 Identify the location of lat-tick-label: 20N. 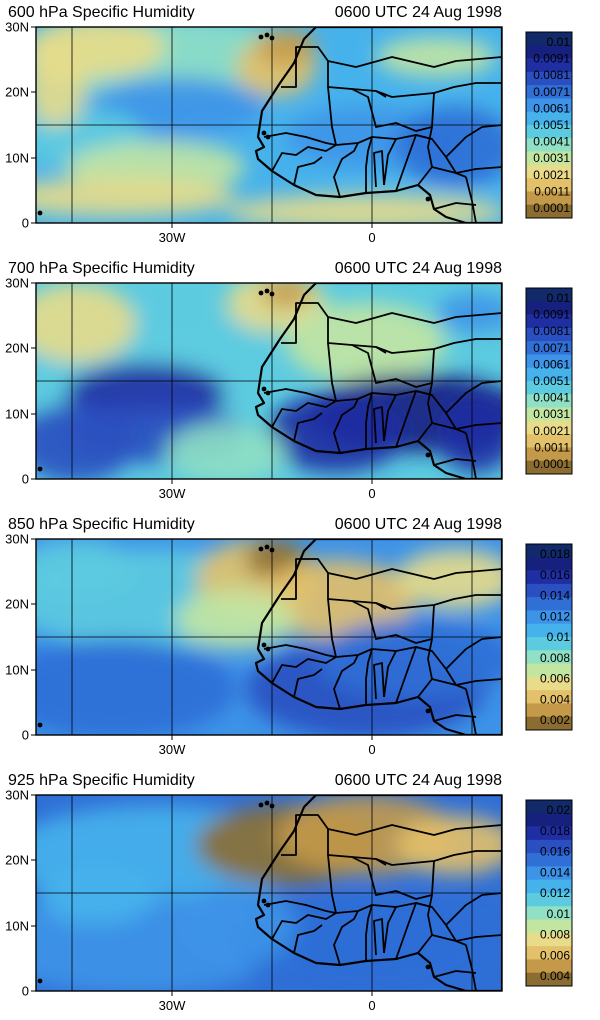
(17, 348).